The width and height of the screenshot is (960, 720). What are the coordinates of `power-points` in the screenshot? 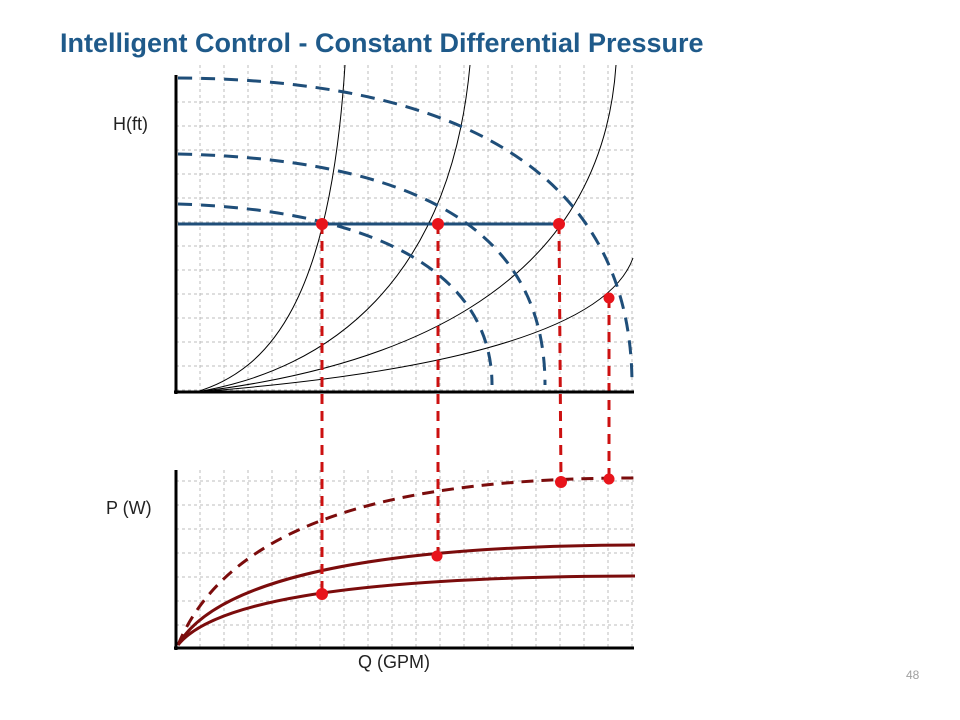 It's located at (465, 536).